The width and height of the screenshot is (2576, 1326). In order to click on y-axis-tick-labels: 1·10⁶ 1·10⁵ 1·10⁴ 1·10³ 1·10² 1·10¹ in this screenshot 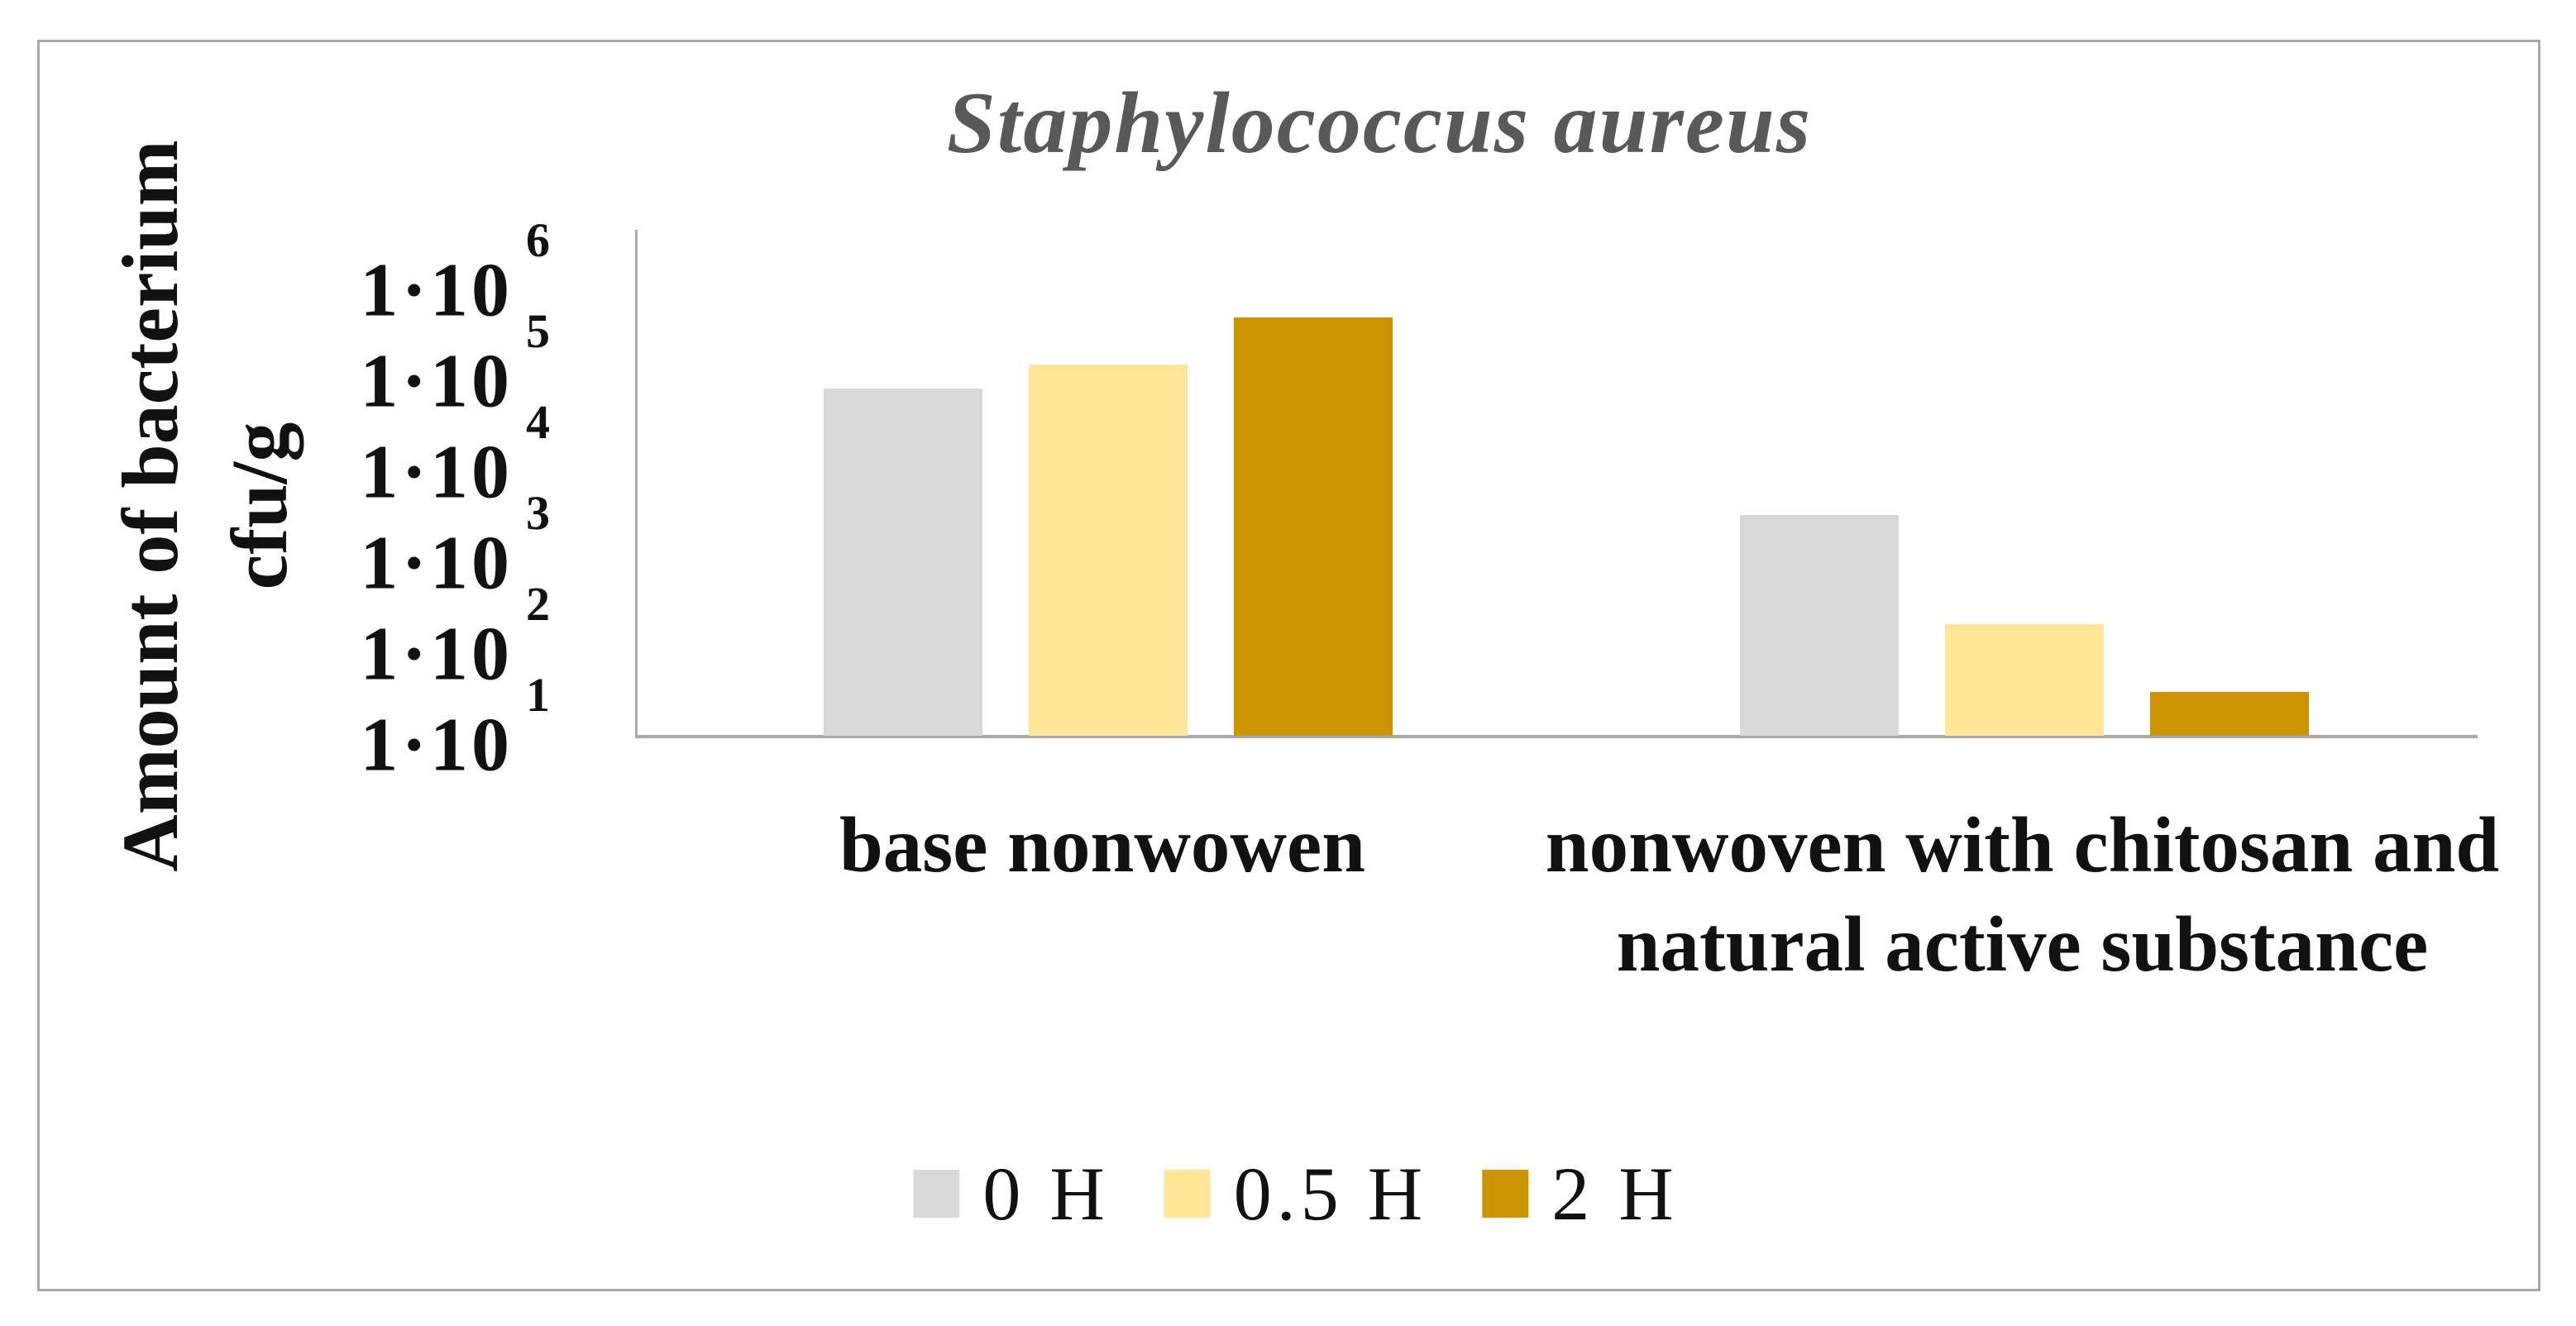, I will do `click(413, 413)`.